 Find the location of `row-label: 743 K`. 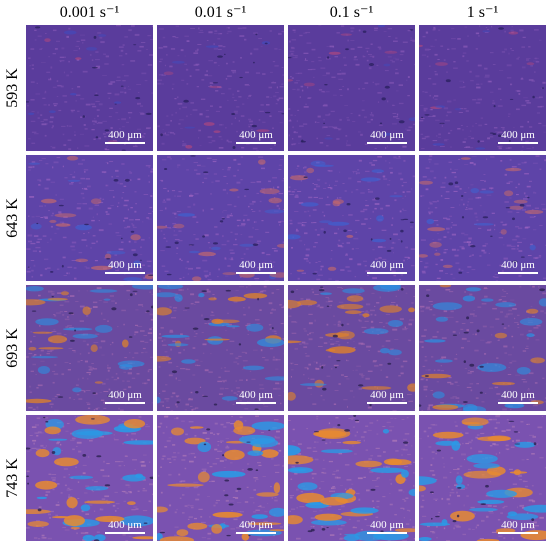

row-label: 743 K is located at coordinates (12, 478).